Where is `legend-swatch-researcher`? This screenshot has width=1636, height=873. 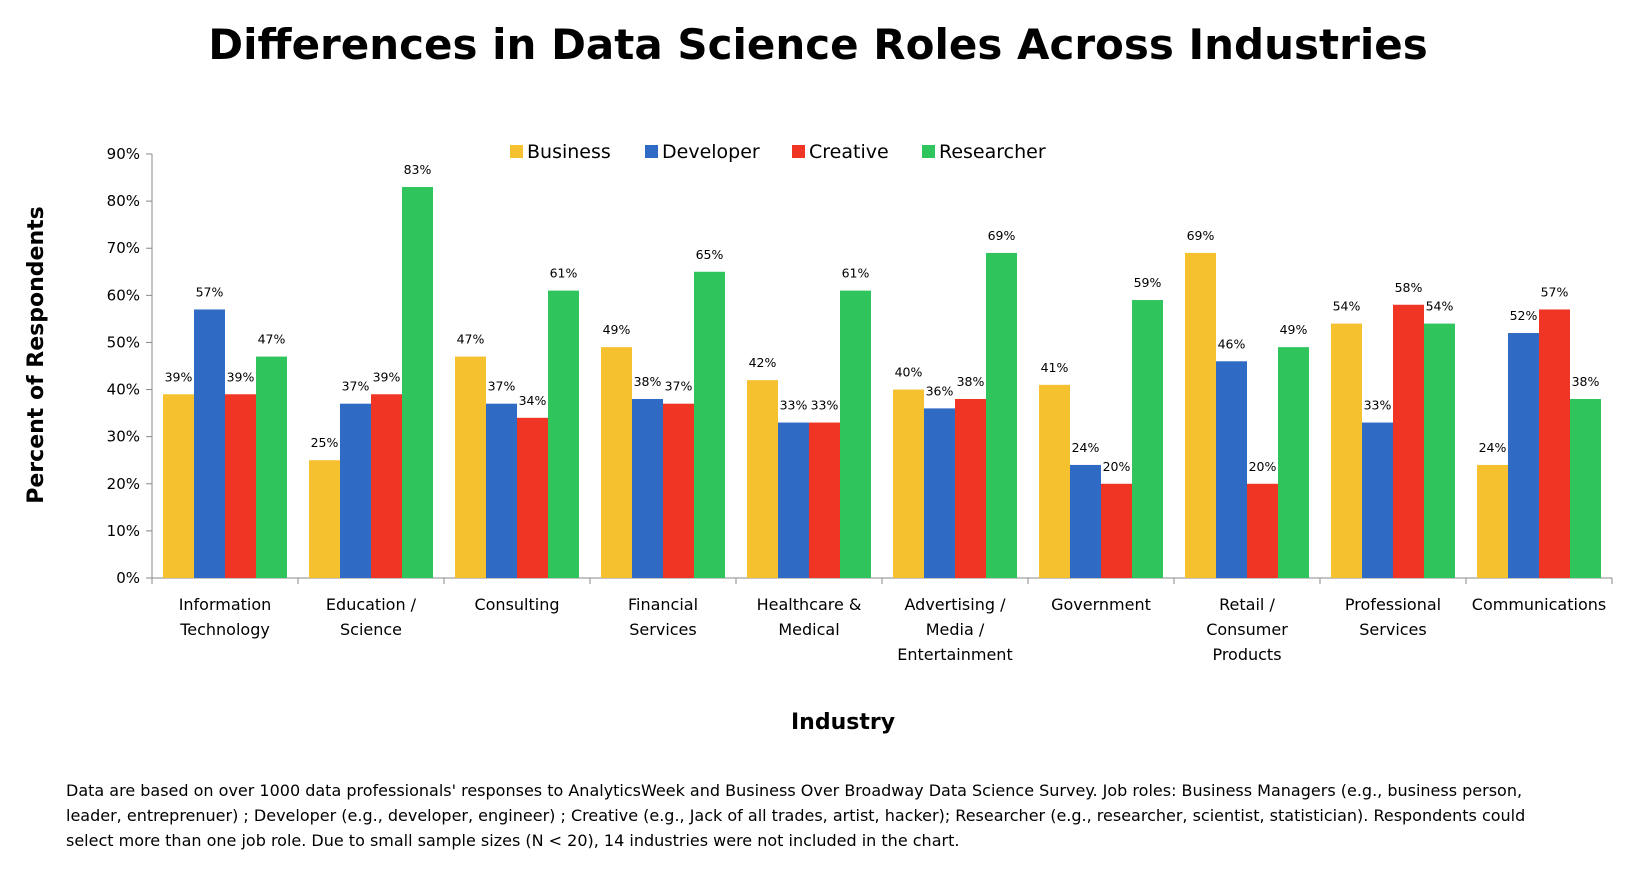
legend-swatch-researcher is located at coordinates (928, 151).